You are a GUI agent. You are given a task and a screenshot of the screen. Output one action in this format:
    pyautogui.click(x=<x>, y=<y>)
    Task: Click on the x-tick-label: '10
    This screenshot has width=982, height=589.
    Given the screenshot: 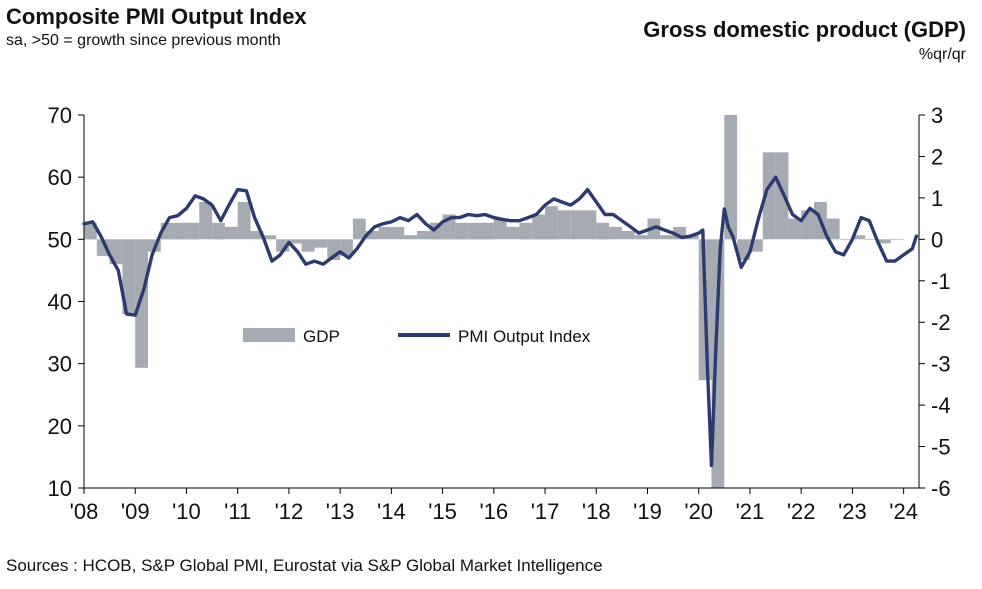 What is the action you would take?
    pyautogui.click(x=186, y=511)
    